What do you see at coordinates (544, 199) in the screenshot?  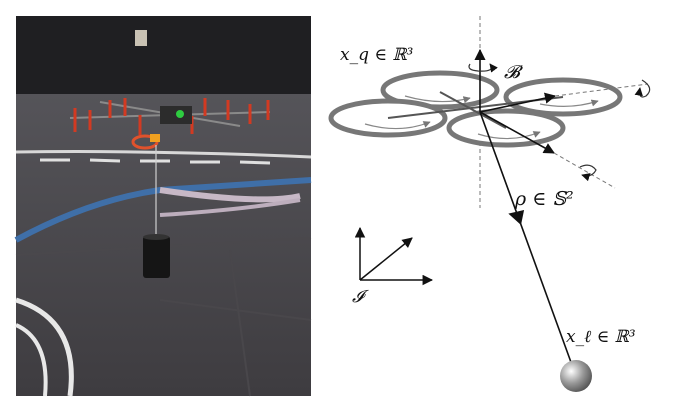 I see `cable-direction-label: ρ ∈ 𝕊²` at bounding box center [544, 199].